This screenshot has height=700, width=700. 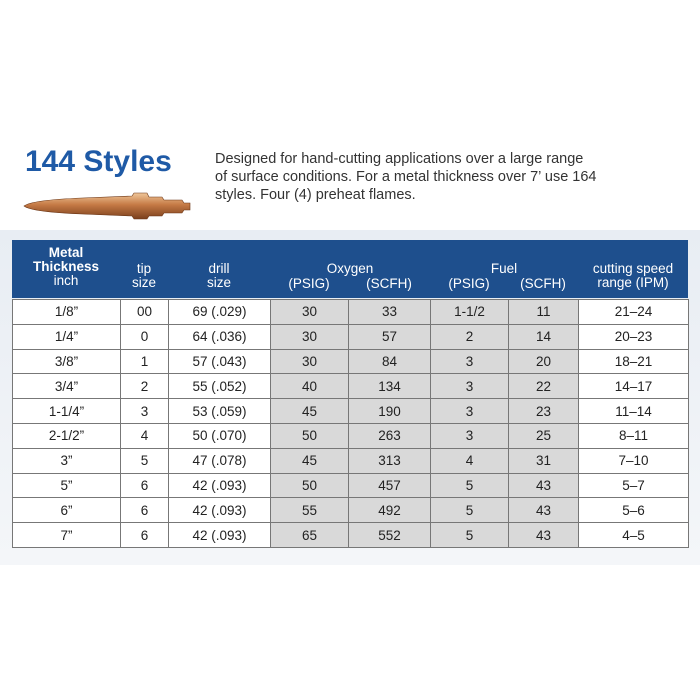 What do you see at coordinates (219, 312) in the screenshot?
I see `table-cell: 69 (.029)` at bounding box center [219, 312].